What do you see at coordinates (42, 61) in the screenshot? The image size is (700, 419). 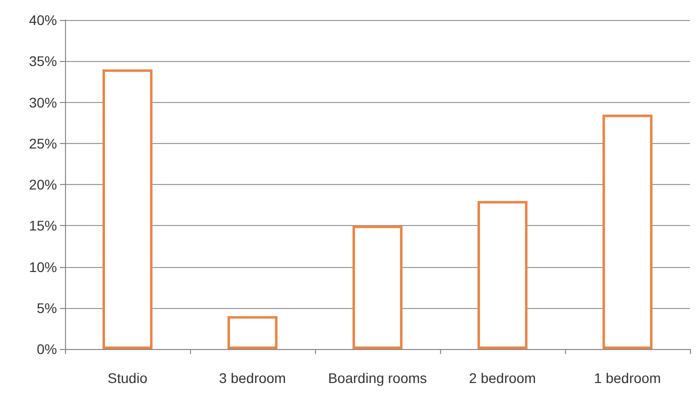 I see `y-tick-label: 35%` at bounding box center [42, 61].